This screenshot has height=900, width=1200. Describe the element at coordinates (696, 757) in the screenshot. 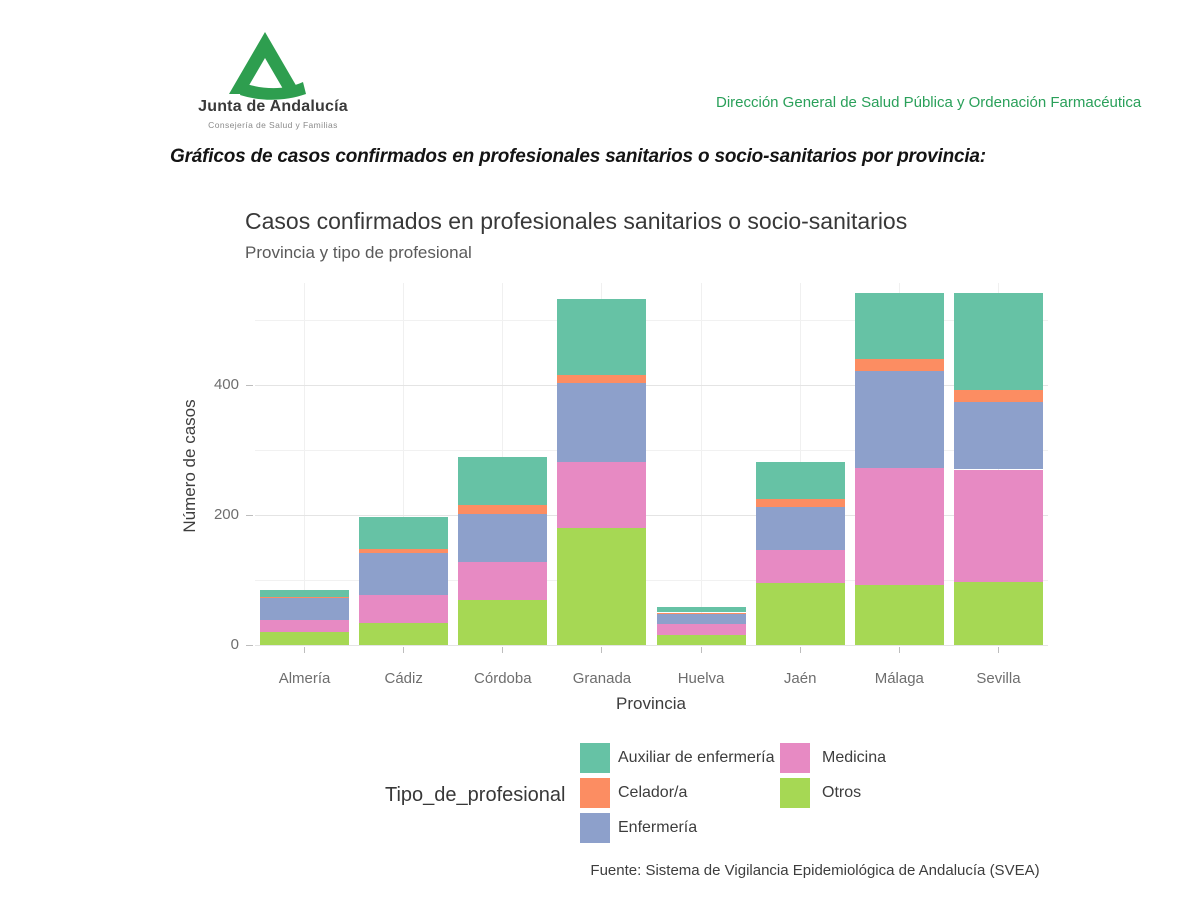

I see `legend-label-Auxiliar de enfermería: Auxiliar de enfermería` at that location.